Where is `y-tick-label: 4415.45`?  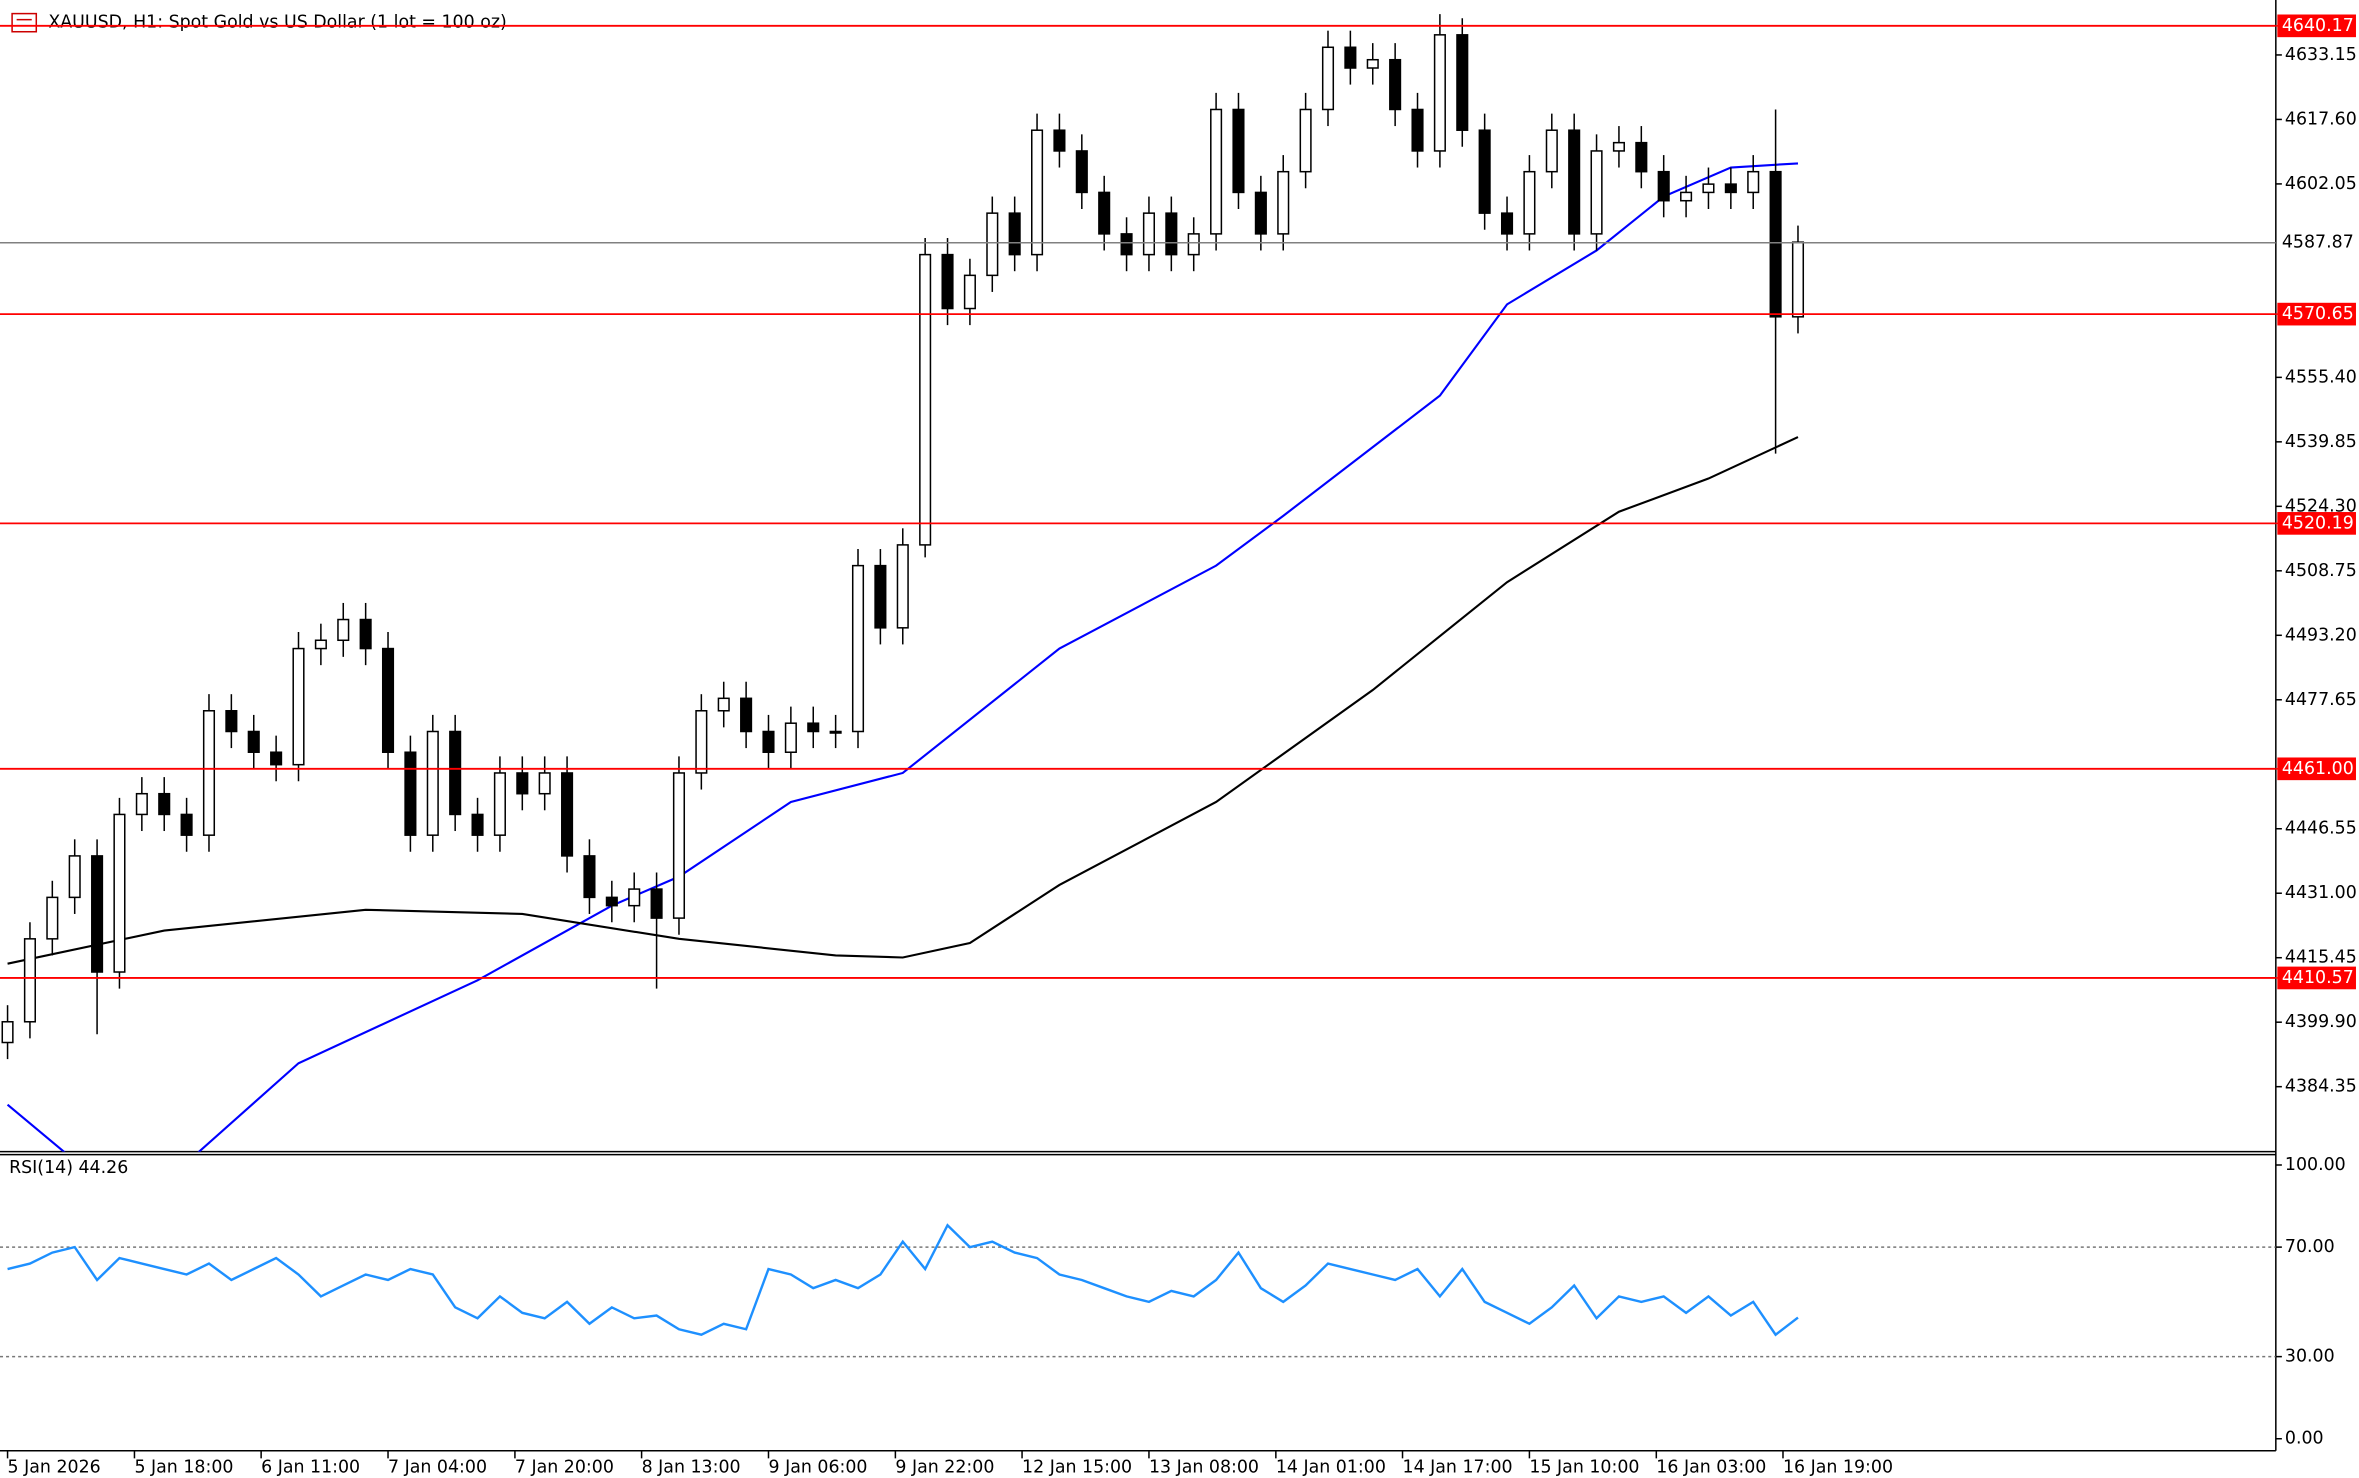
y-tick-label: 4415.45 is located at coordinates (2321, 958).